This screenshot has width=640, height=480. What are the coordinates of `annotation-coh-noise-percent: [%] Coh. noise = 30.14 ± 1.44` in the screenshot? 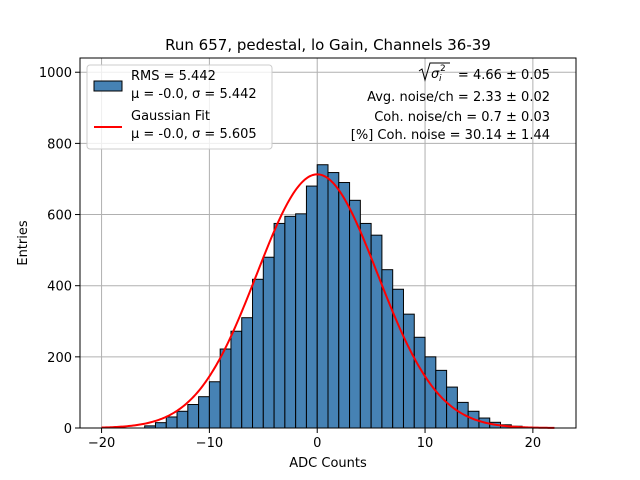 It's located at (450, 135).